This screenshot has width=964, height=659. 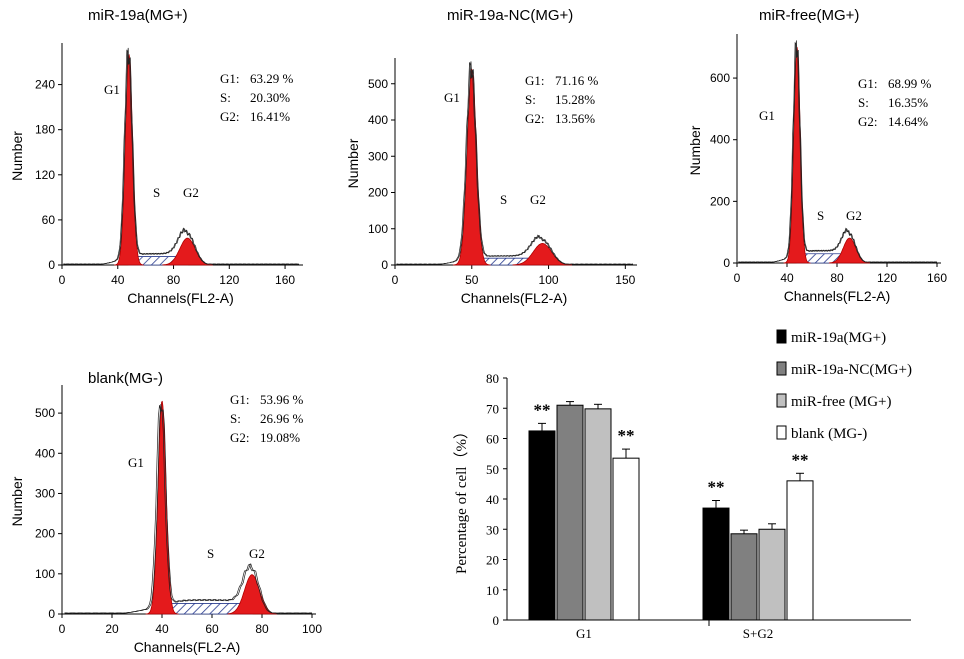 I want to click on bar-y-tick-label: 0, so click(x=496, y=620).